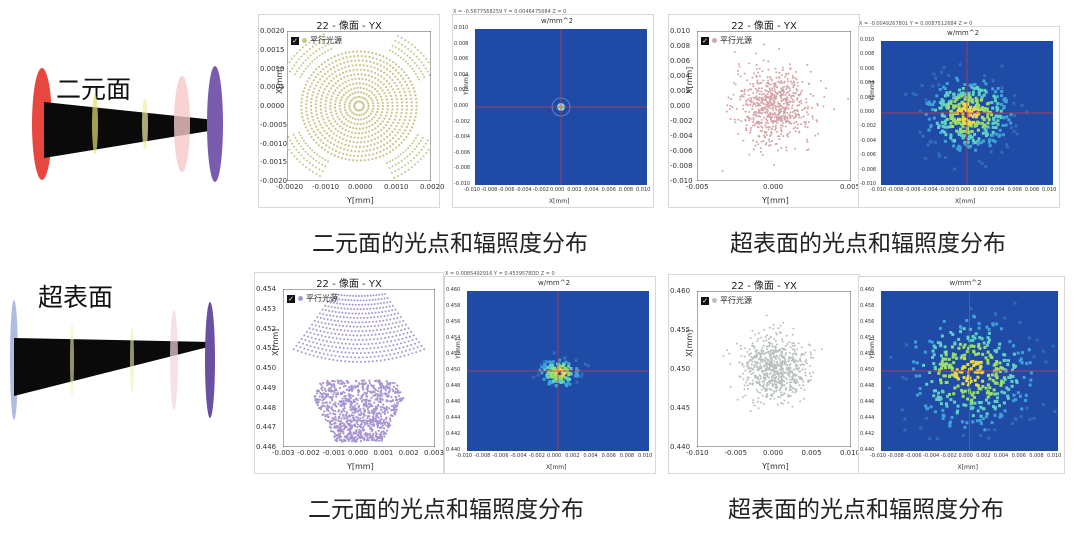  I want to click on chart-title: 22 - 像面 - YX, so click(764, 26).